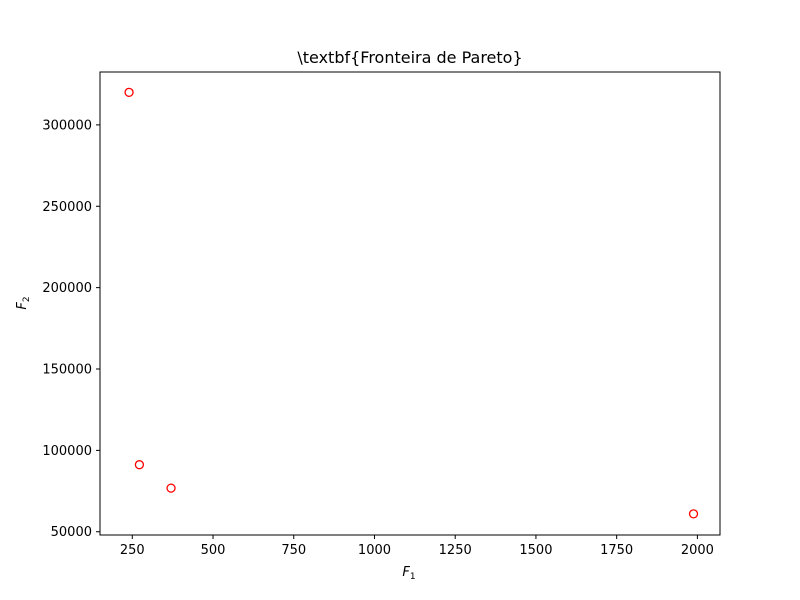 Image resolution: width=800 pixels, height=600 pixels. I want to click on x-tick-label: 1500, so click(535, 550).